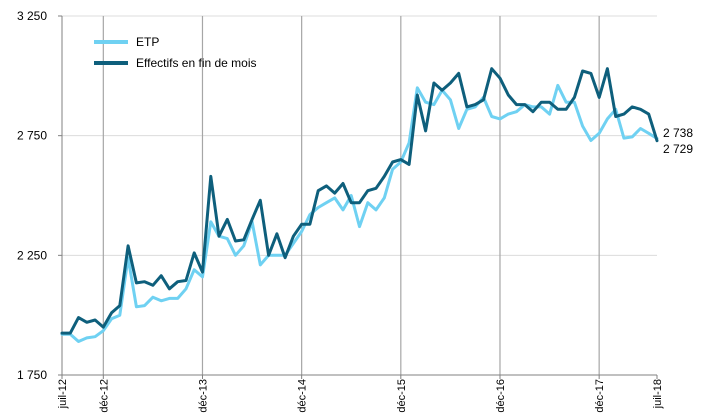  Describe the element at coordinates (678, 141) in the screenshot. I see `end-value-labels: 2 738 2 729` at that location.